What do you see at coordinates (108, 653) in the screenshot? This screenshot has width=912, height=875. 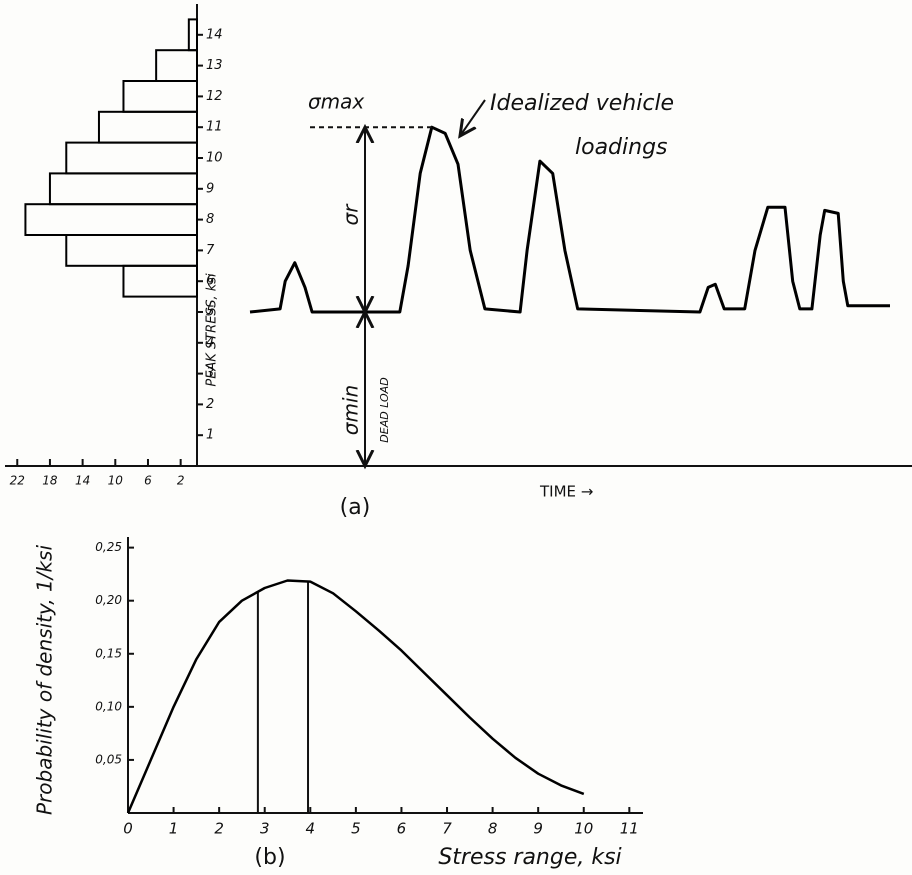 I see `y-tick-label: 0,15` at bounding box center [108, 653].